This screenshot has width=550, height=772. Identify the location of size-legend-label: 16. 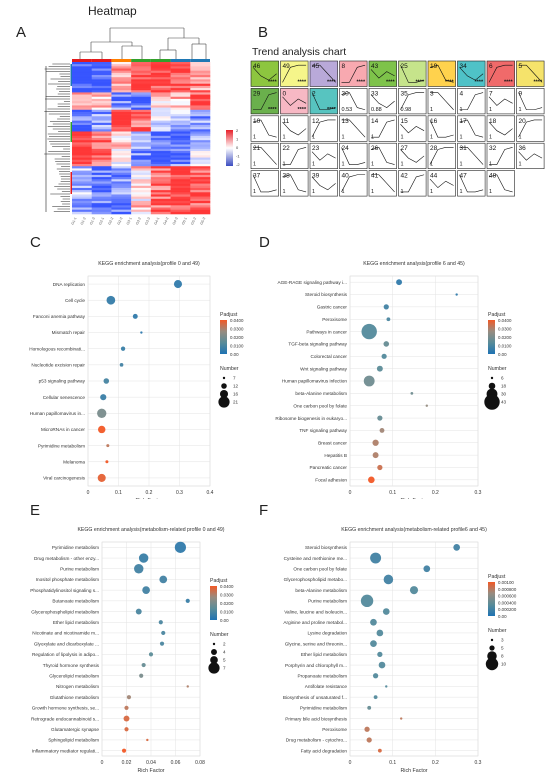
(236, 394).